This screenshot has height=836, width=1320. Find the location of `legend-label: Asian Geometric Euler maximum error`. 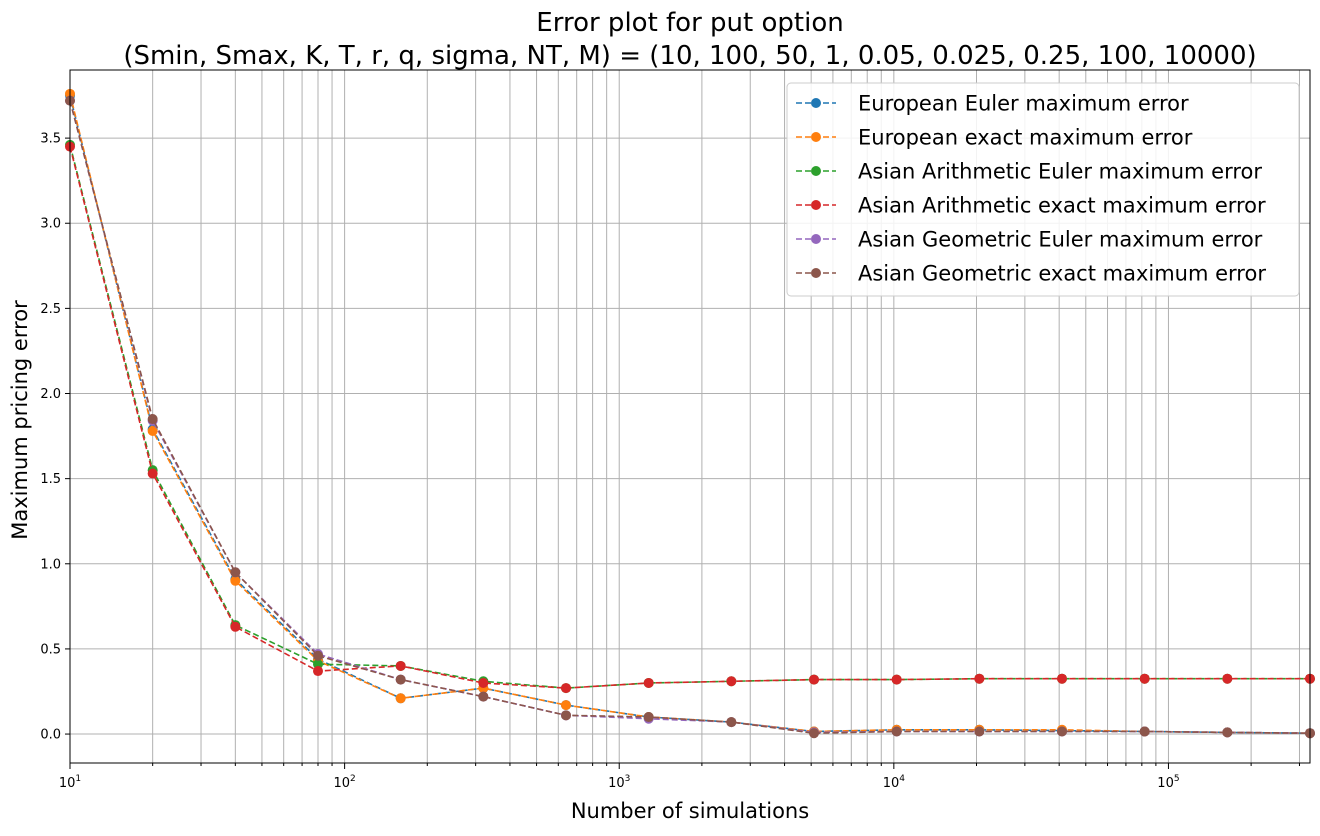

legend-label: Asian Geometric Euler maximum error is located at coordinates (1060, 240).